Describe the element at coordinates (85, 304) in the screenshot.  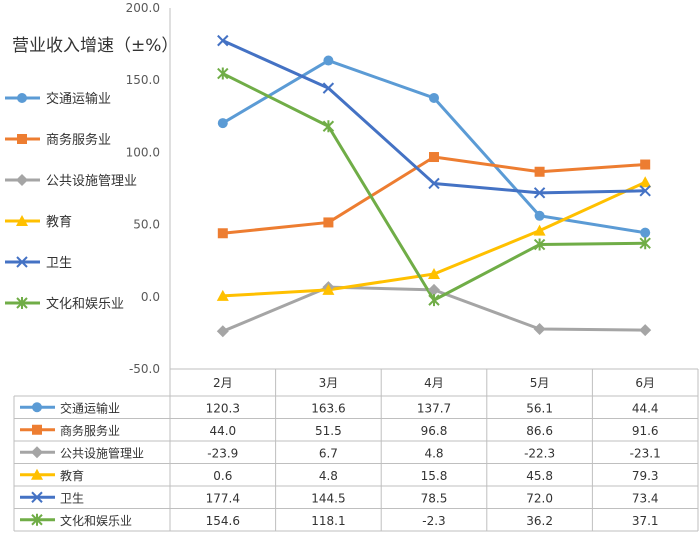
I see `legend-label: 文化和娱乐业` at that location.